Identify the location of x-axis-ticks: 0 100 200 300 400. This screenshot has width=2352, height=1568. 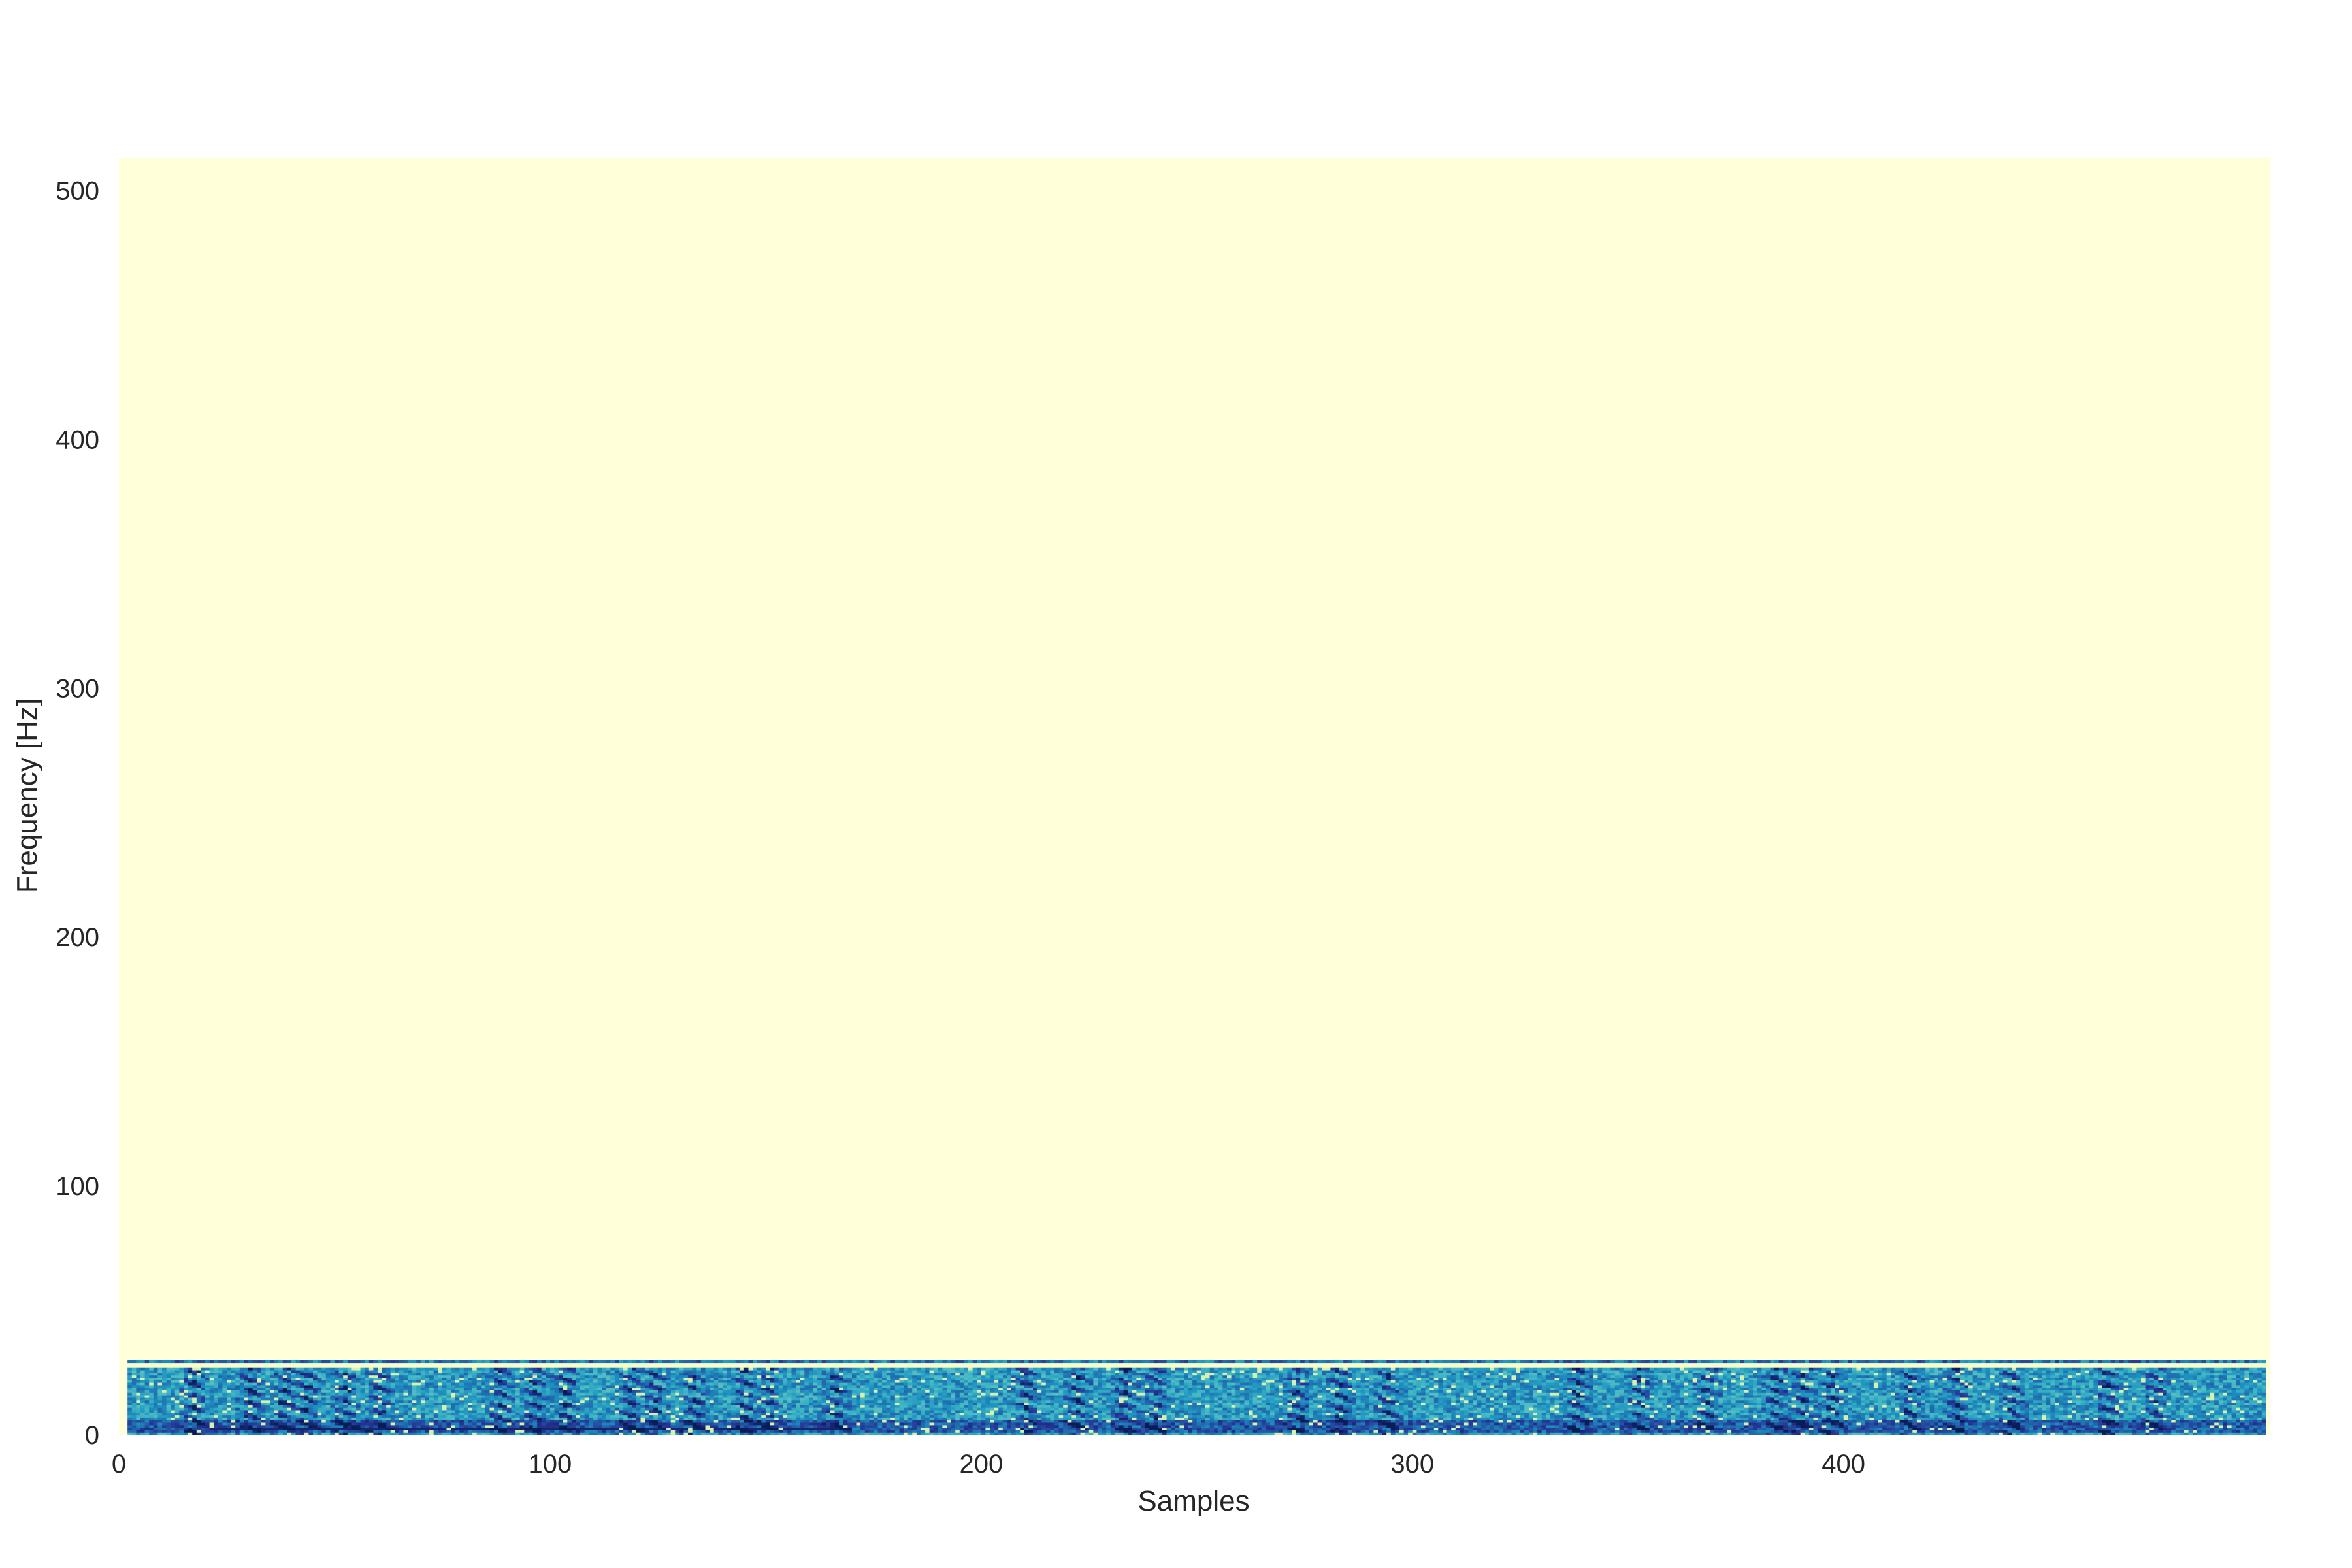
(988, 1464).